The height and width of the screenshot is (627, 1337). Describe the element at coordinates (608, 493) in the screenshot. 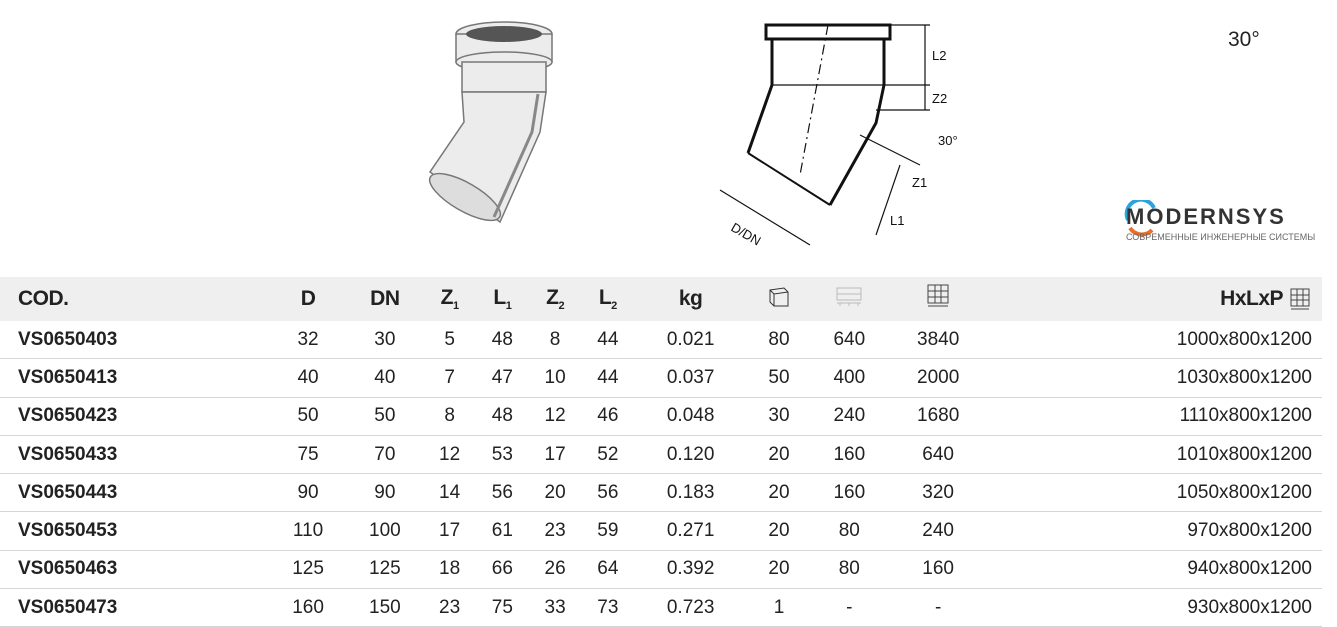

I see `cell-l2: 56` at that location.